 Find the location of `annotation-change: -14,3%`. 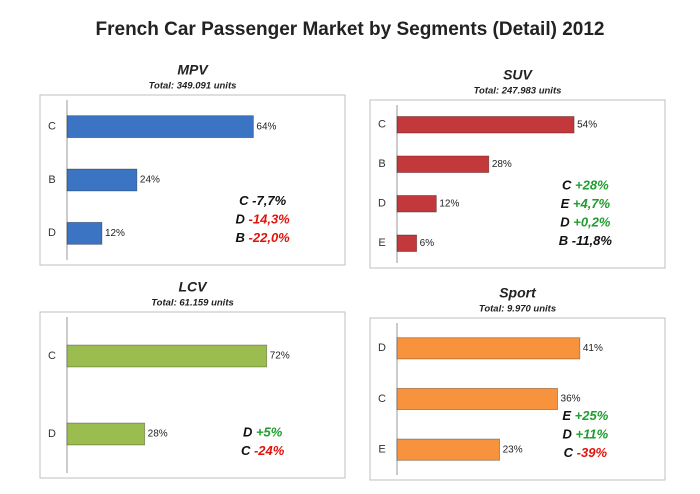

annotation-change: -14,3% is located at coordinates (270, 219).